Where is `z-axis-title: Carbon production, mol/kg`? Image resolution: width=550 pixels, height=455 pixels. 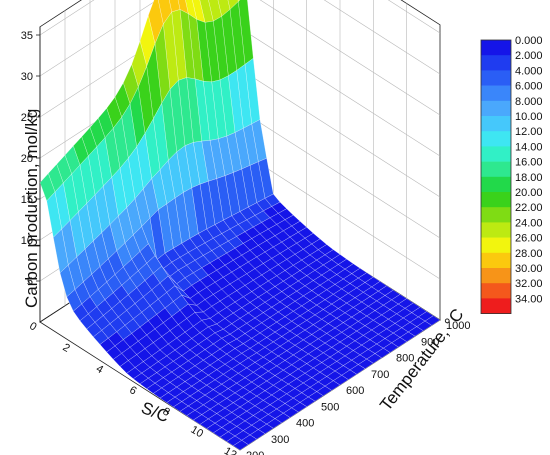 z-axis-title: Carbon production, mol/kg is located at coordinates (31, 208).